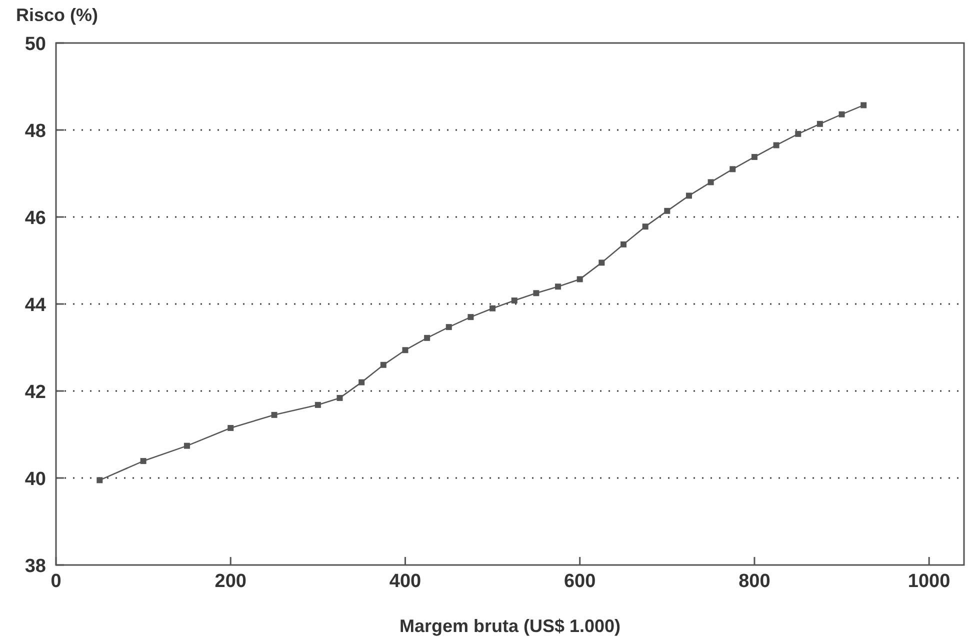  Describe the element at coordinates (35, 218) in the screenshot. I see `y-tick-label: 46` at that location.